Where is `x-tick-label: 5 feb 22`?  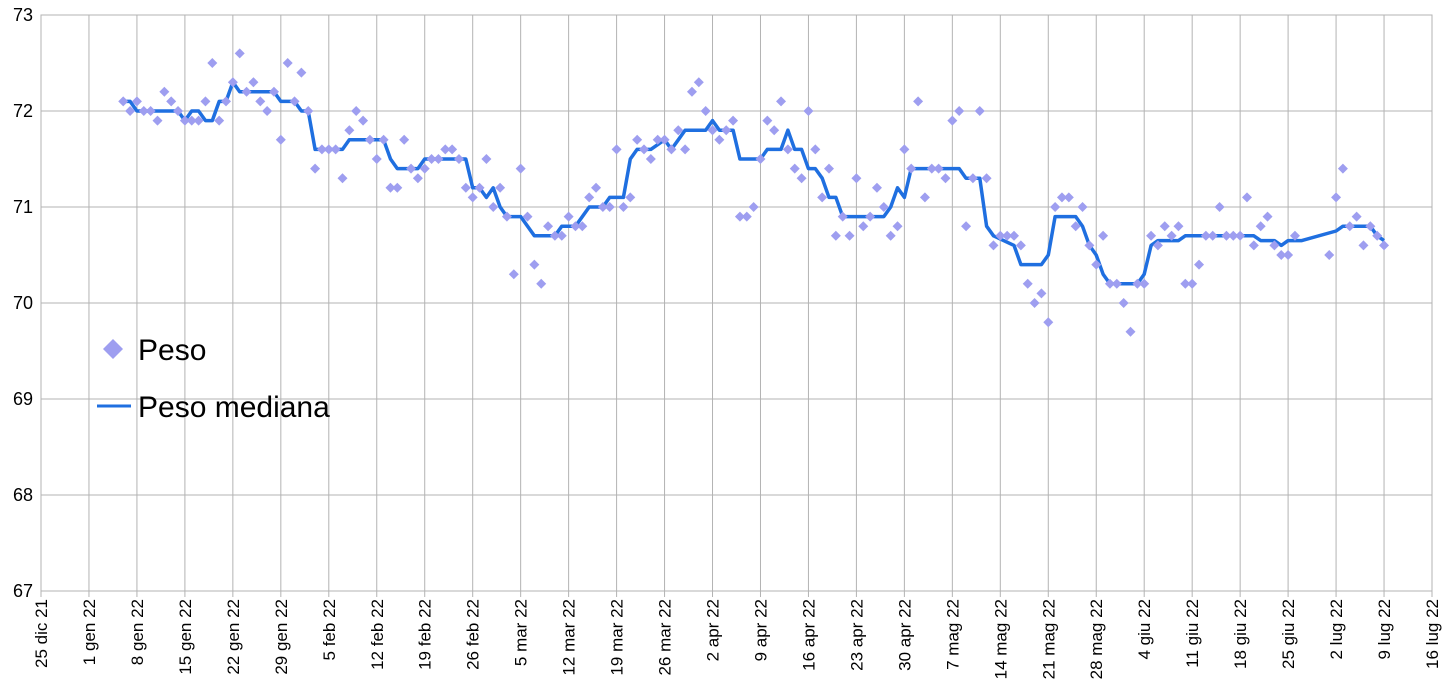 x-tick-label: 5 feb 22 is located at coordinates (329, 629).